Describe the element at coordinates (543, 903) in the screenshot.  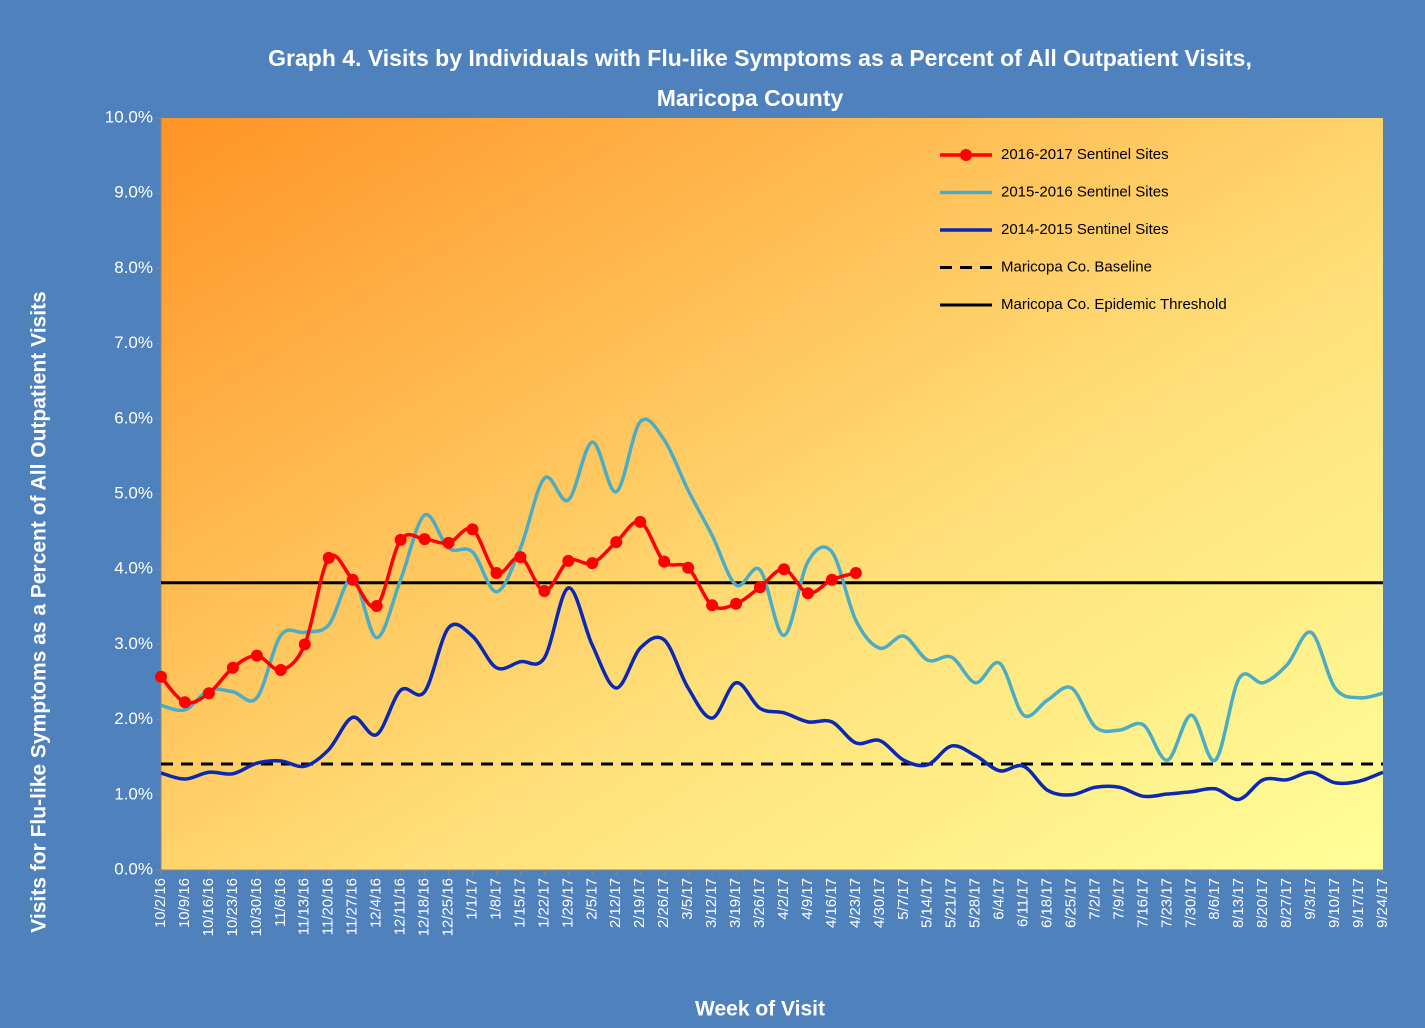
I see `x-tick-label: 1/22/17` at that location.